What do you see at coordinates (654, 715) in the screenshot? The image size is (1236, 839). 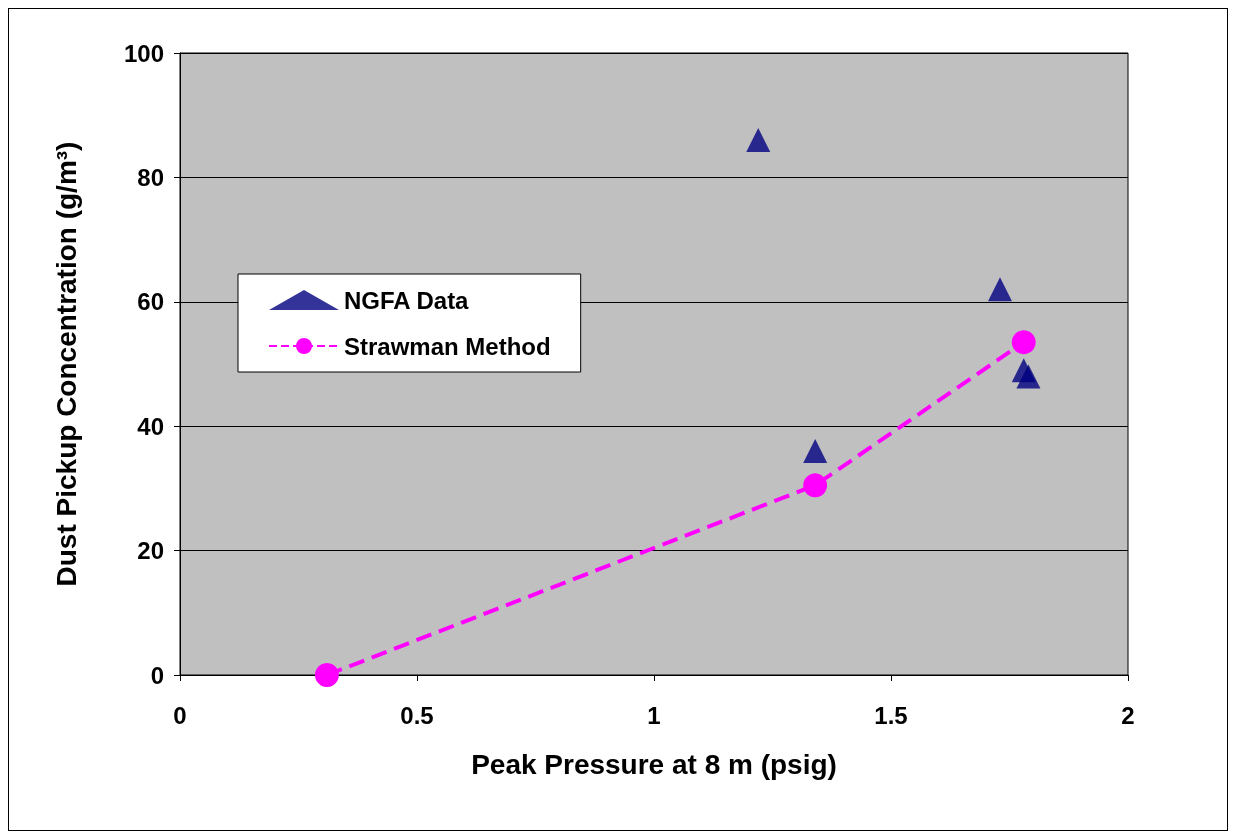 I see `x-tick-label: 1` at bounding box center [654, 715].